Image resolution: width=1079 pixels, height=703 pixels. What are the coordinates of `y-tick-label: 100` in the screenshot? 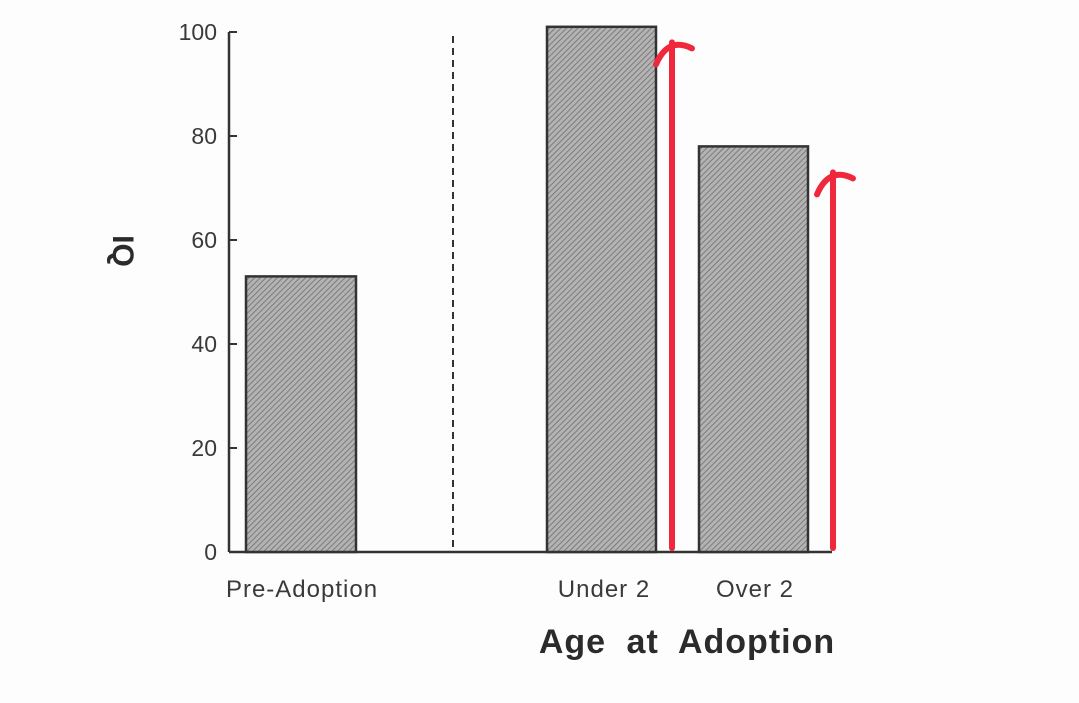 It's located at (198, 32).